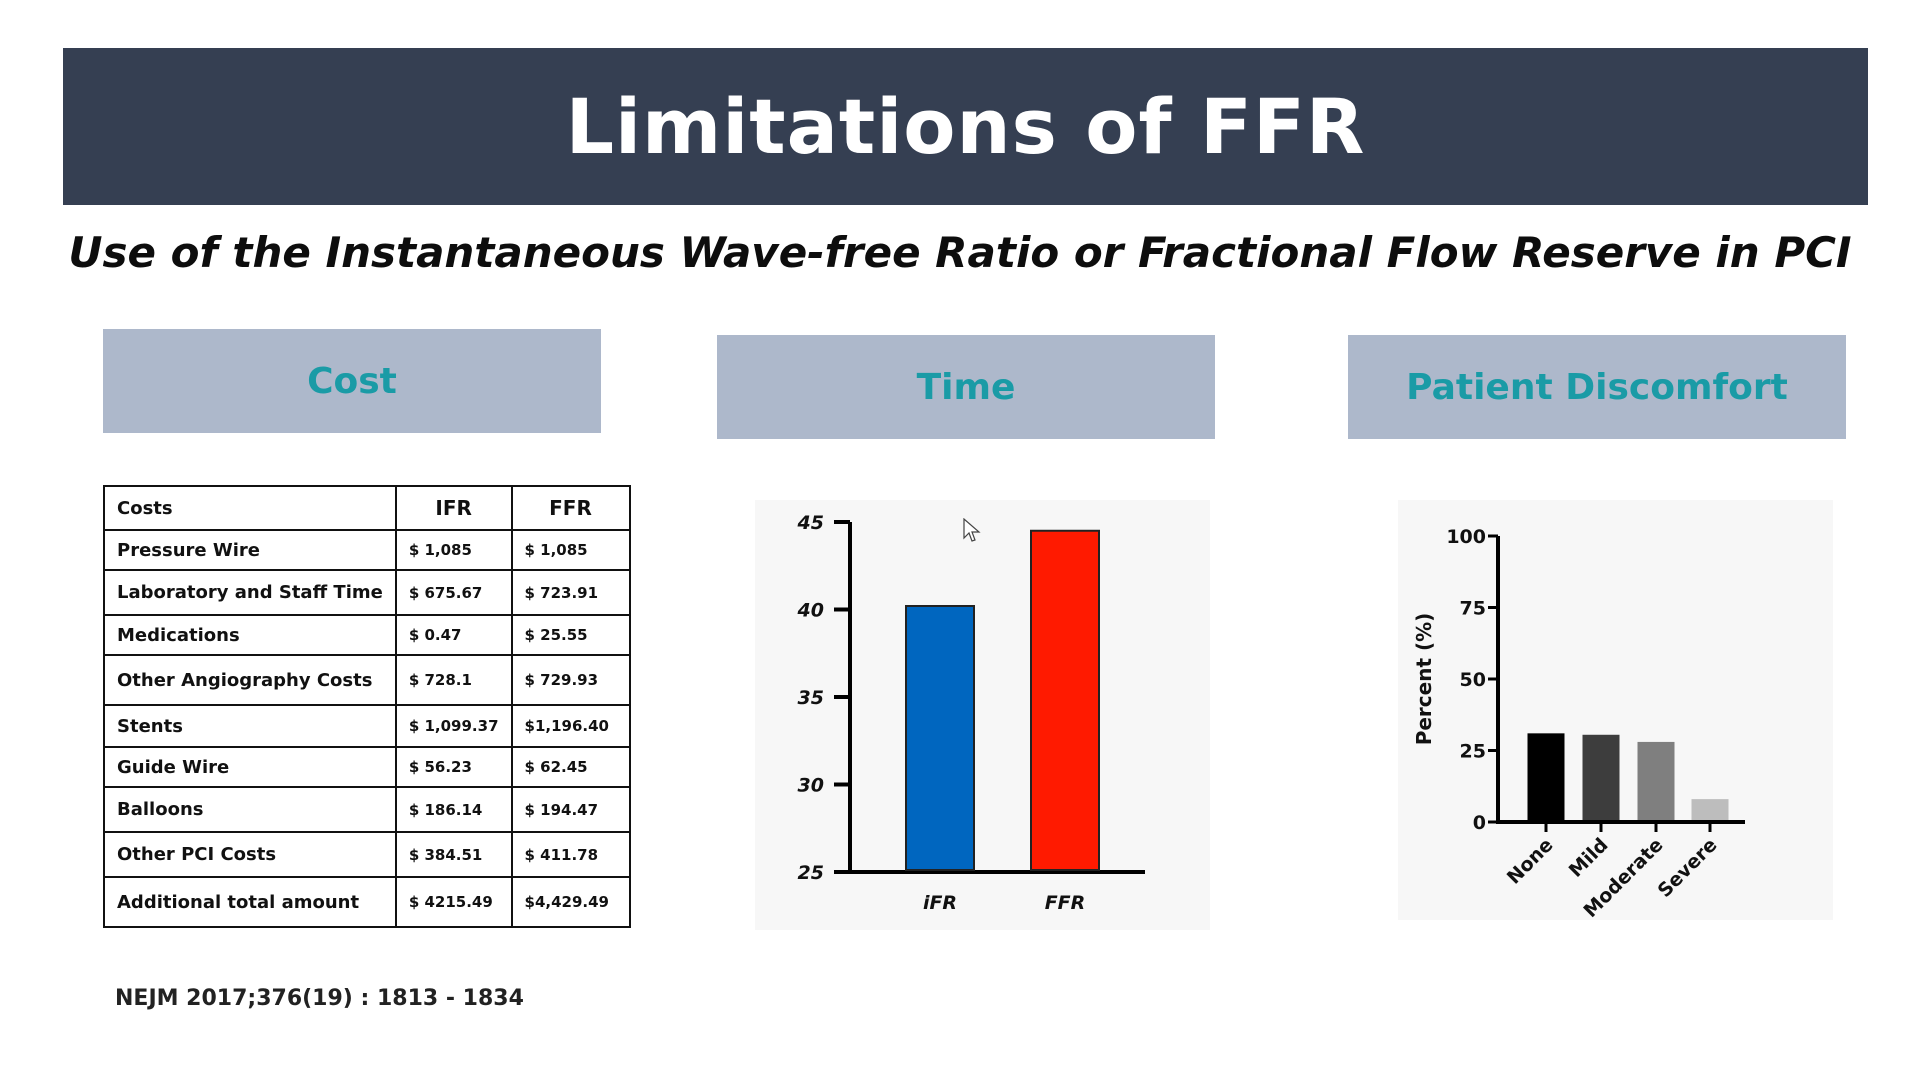 This screenshot has height=1080, width=1920. I want to click on cost-item-label: Additional total amount, so click(250, 902).